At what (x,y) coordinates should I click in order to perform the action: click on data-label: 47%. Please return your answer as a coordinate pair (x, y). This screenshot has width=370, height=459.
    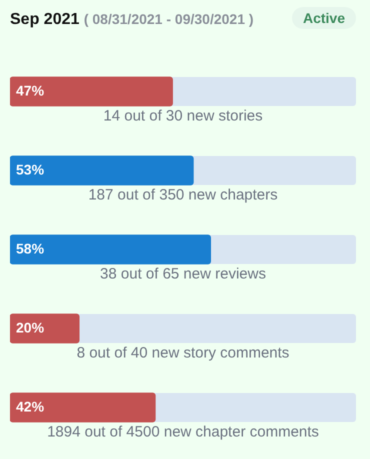
    Looking at the image, I should click on (30, 90).